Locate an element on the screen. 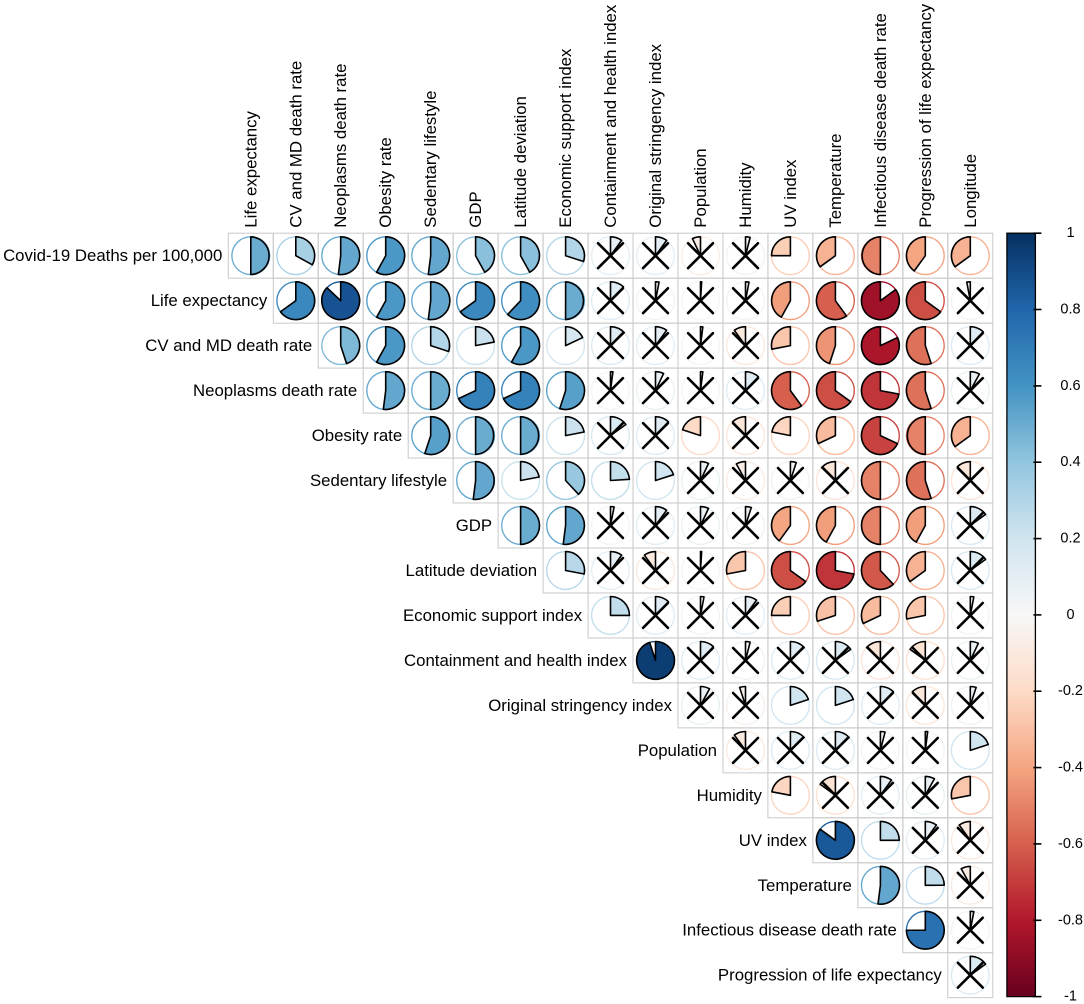 The image size is (1084, 1004). svg-text: -0.6 is located at coordinates (1070, 844).